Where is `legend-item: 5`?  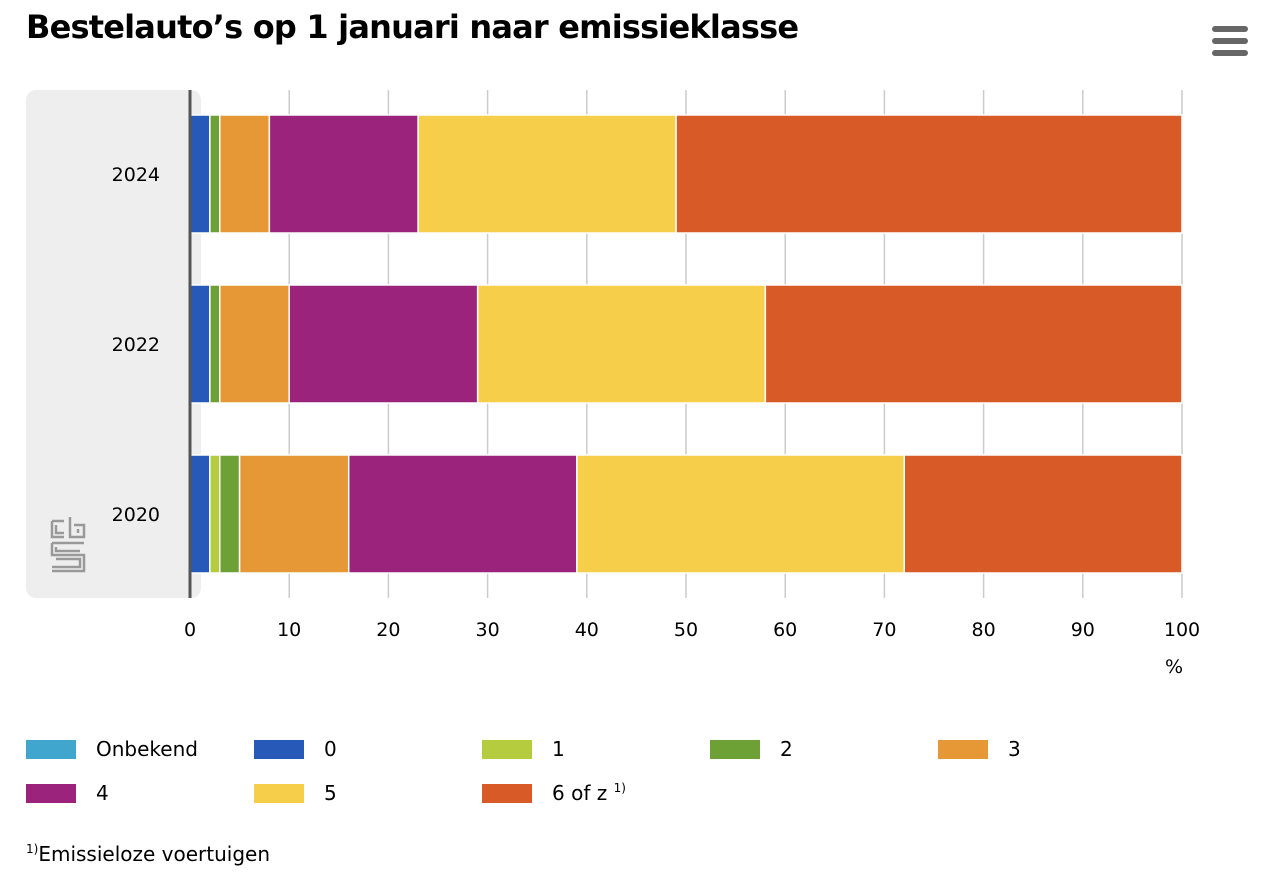 legend-item: 5 is located at coordinates (295, 793).